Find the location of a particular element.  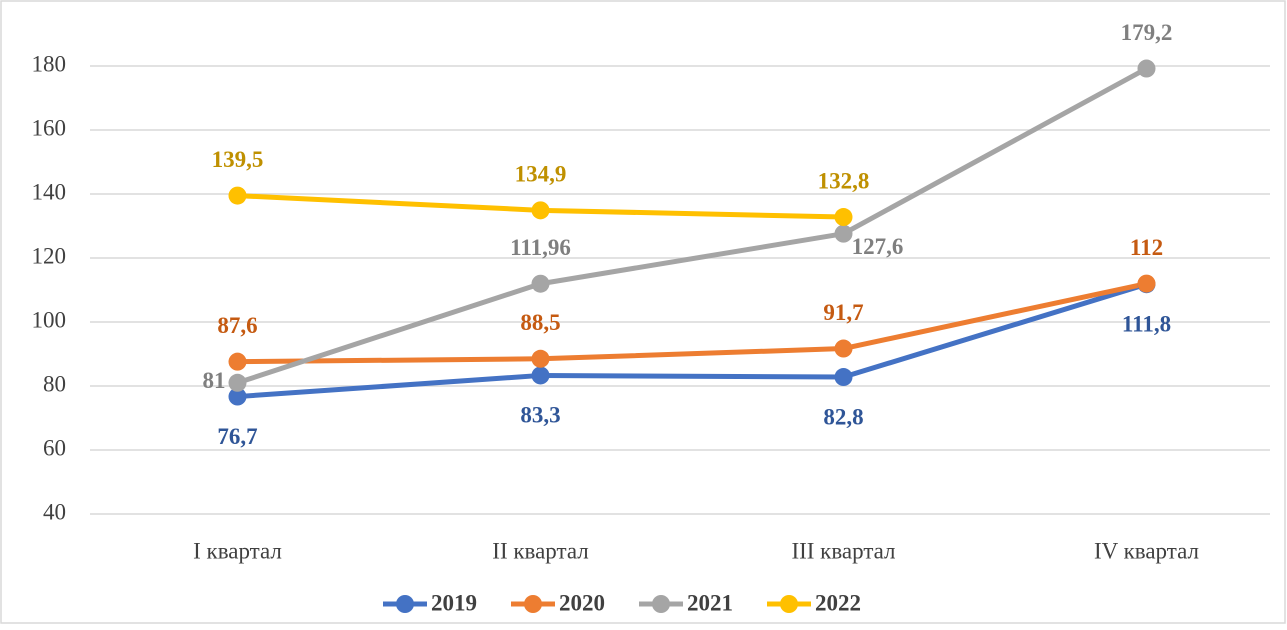

legend-label: 2019 is located at coordinates (454, 602).